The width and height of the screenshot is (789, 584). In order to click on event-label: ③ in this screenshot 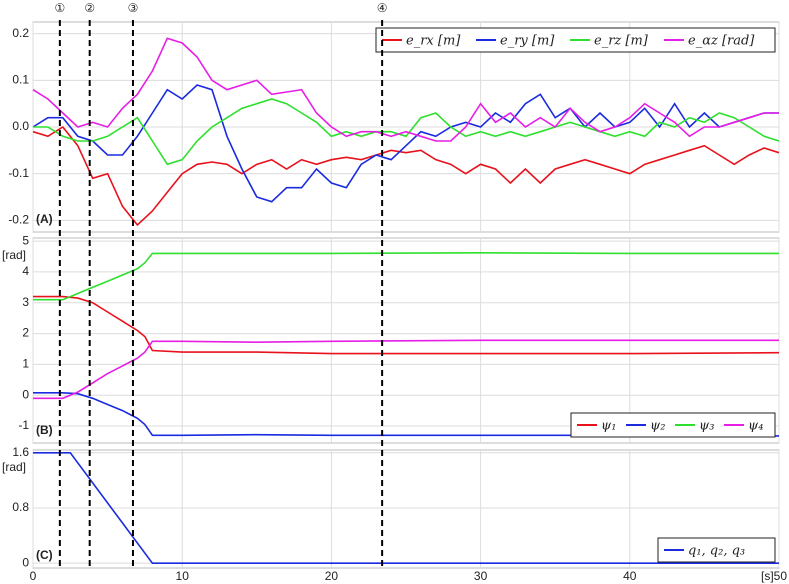, I will do `click(133, 8)`.